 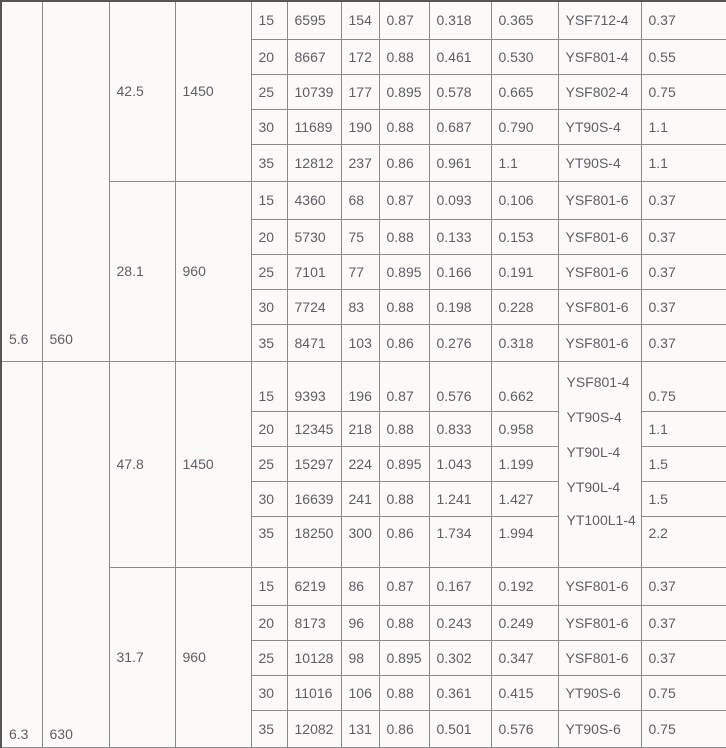 What do you see at coordinates (460, 342) in the screenshot?
I see `table-cell: 0.276` at bounding box center [460, 342].